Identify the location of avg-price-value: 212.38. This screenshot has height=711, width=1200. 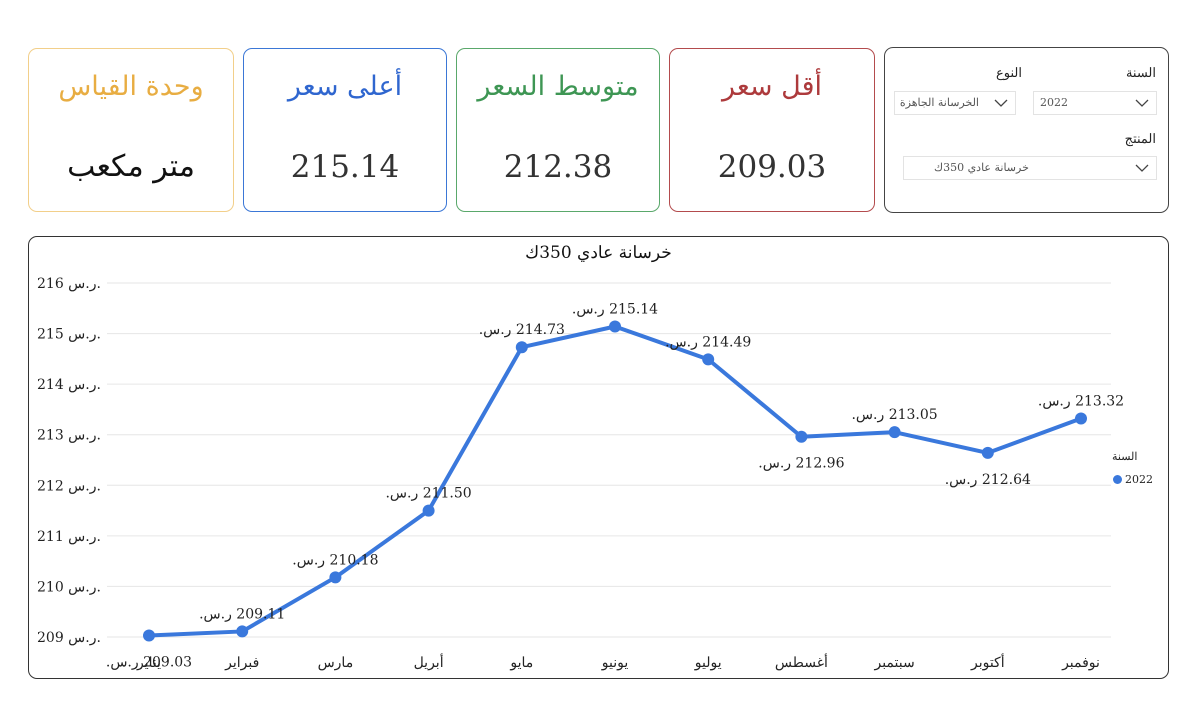
(558, 167).